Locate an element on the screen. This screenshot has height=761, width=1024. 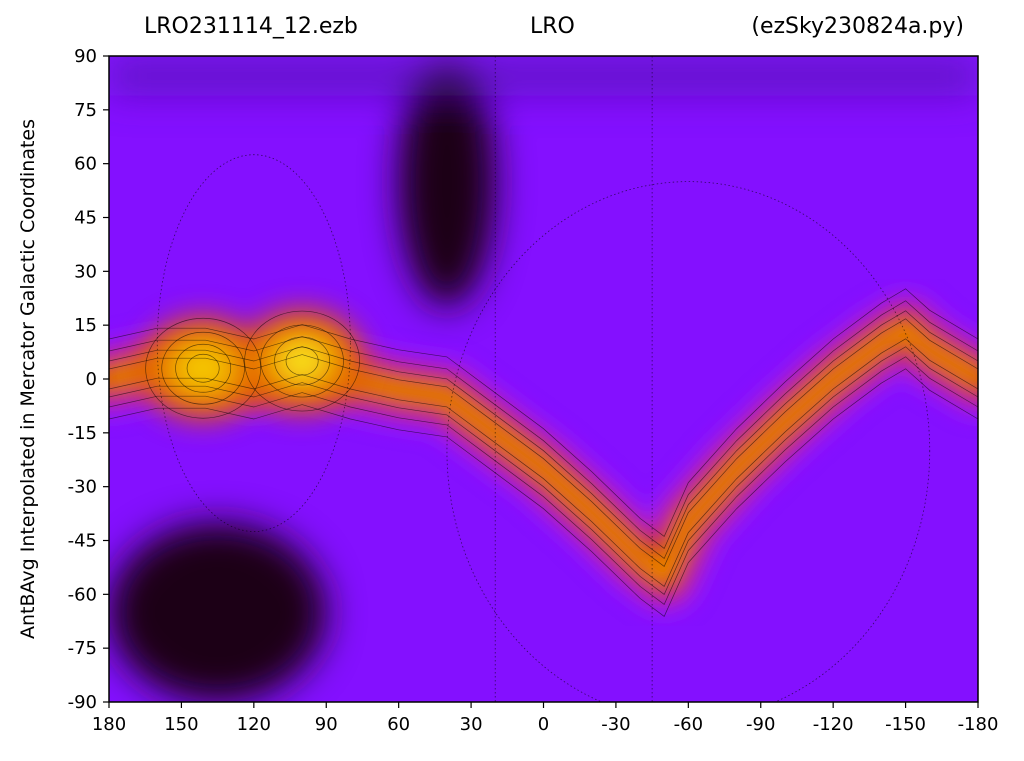
x-tick-label: 120 is located at coordinates (254, 724).